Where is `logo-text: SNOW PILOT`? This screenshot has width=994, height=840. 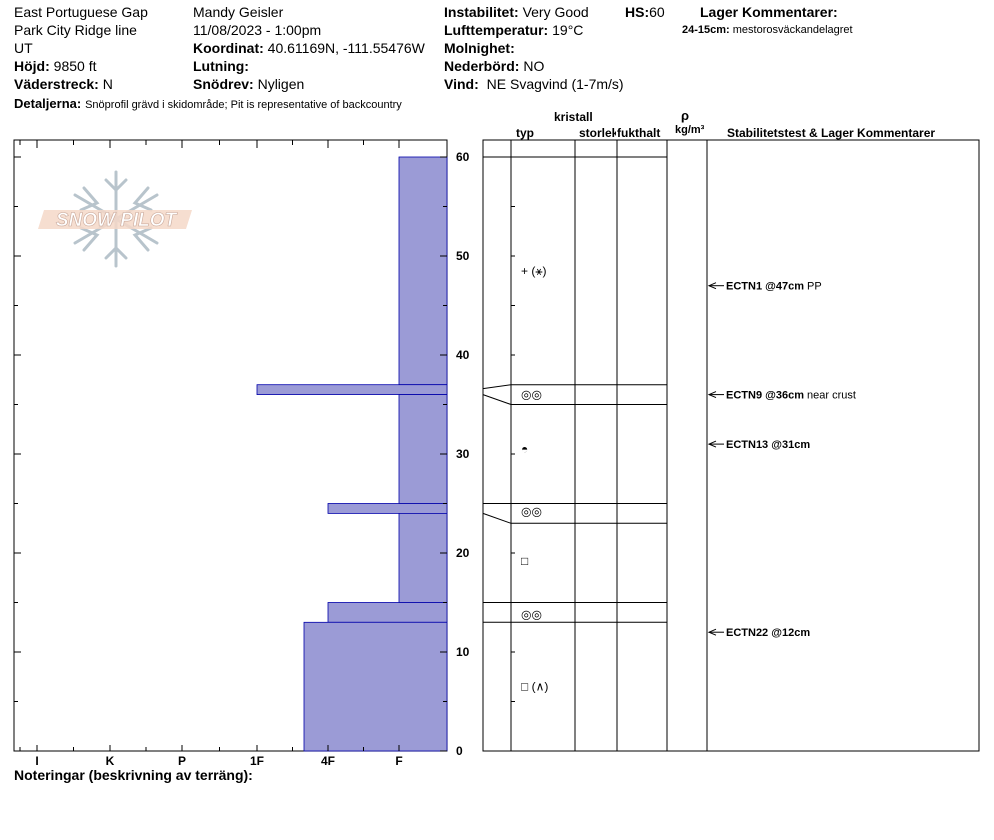 logo-text: SNOW PILOT is located at coordinates (117, 220).